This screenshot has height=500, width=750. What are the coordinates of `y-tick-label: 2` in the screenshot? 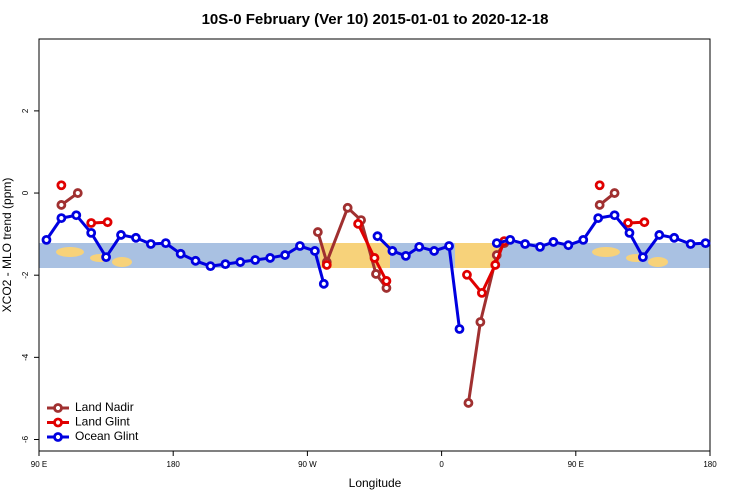 It's located at (25, 110).